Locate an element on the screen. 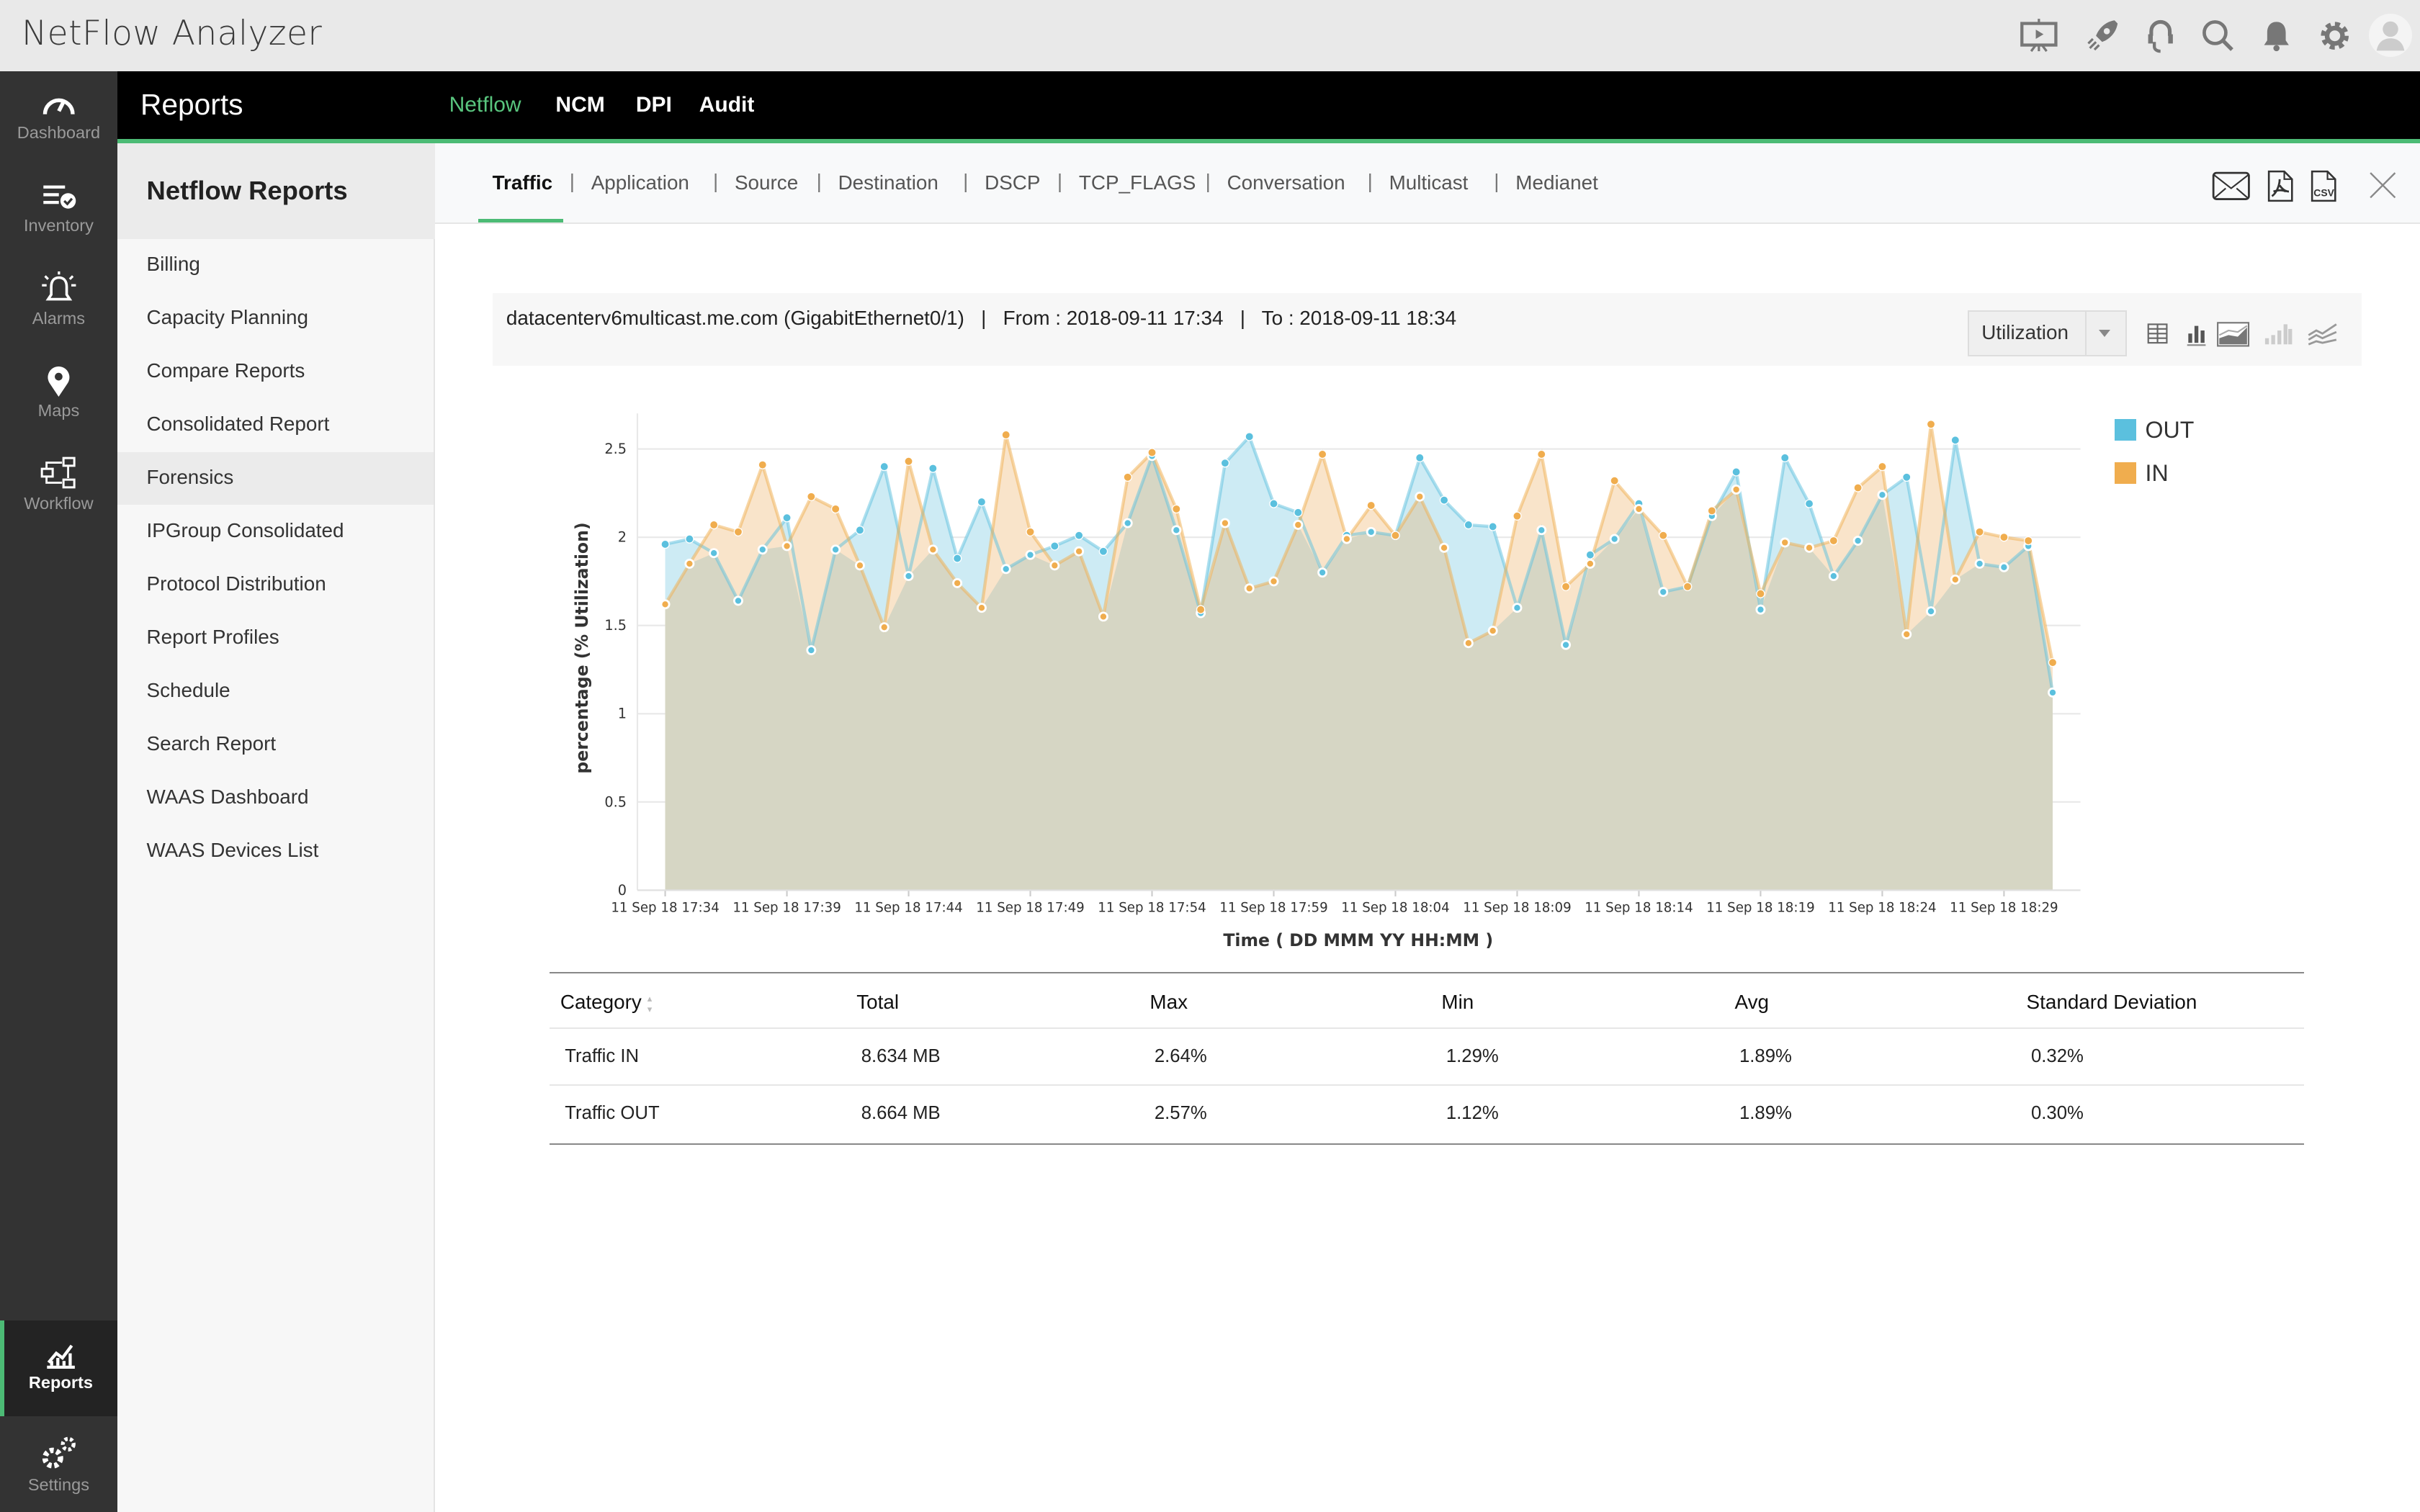  report-link: Protocol Distribution is located at coordinates (236, 583).